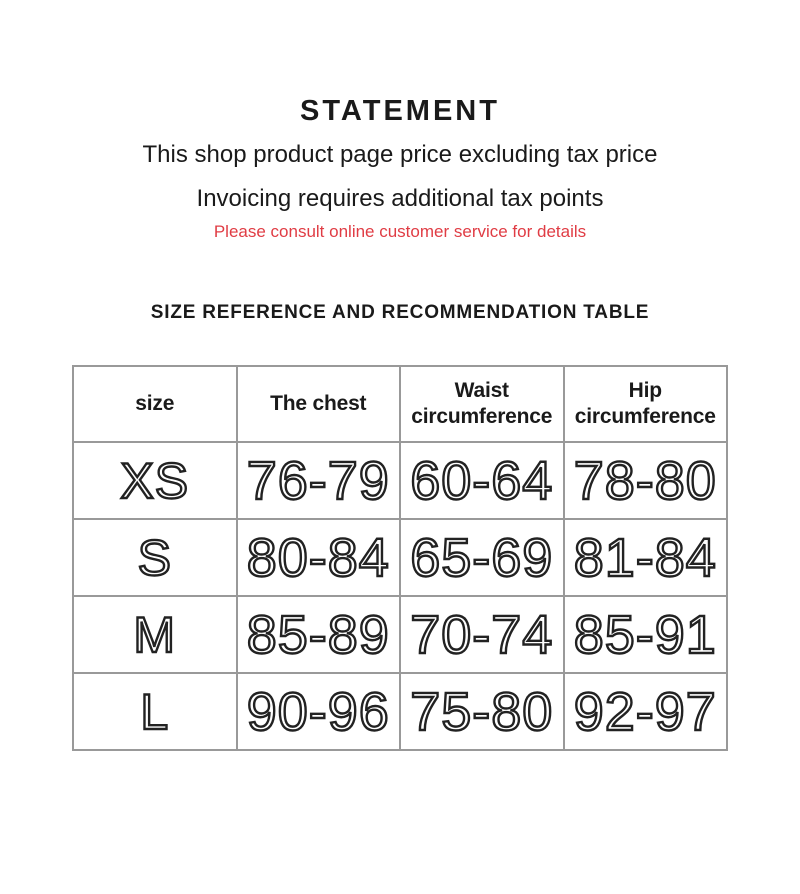 This screenshot has width=800, height=894. What do you see at coordinates (645, 558) in the screenshot?
I see `hip-value-cell: 81-84` at bounding box center [645, 558].